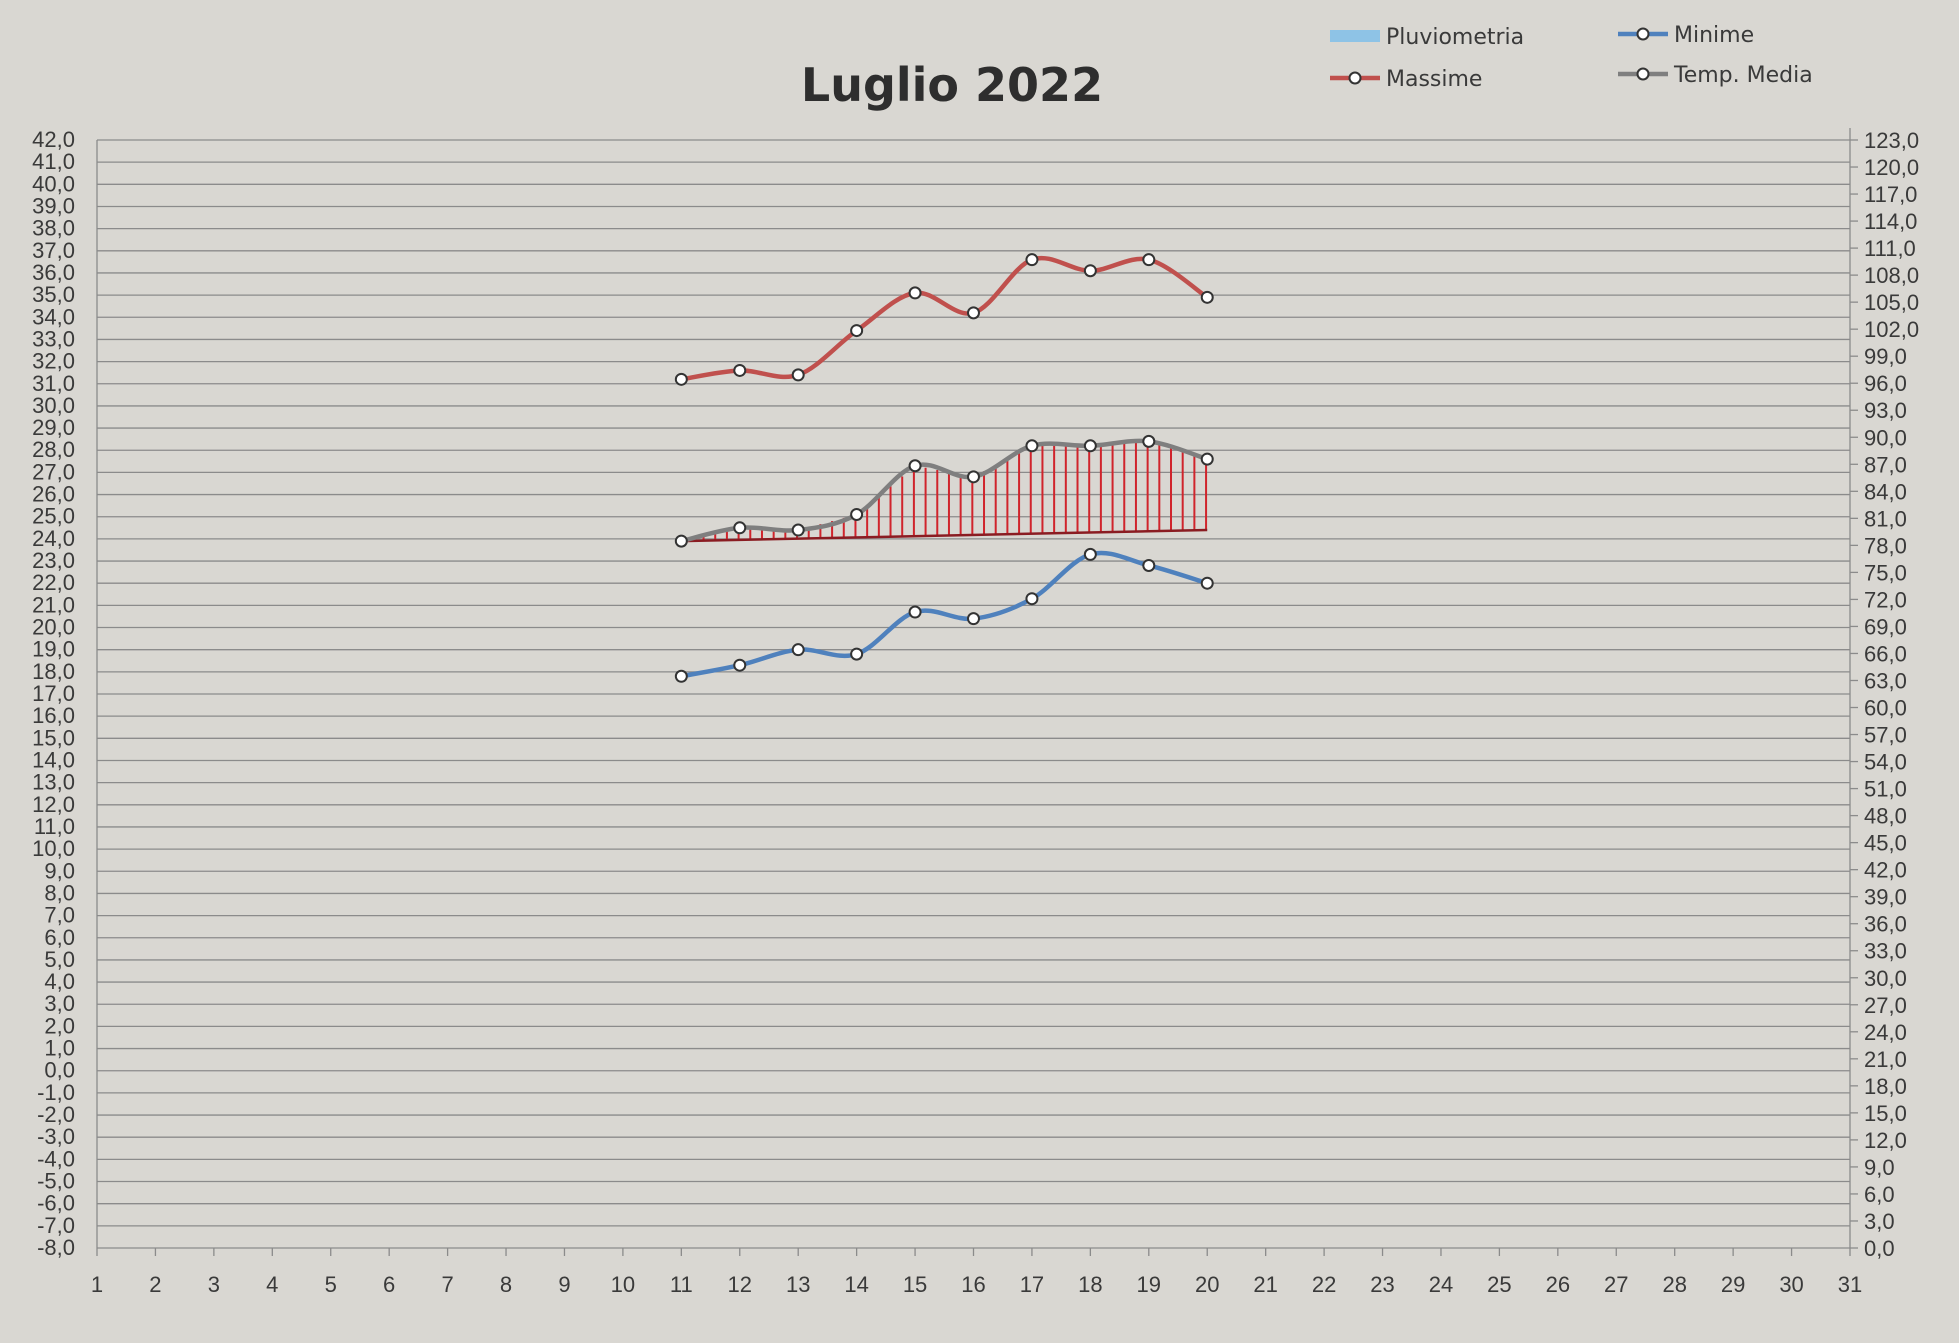  What do you see at coordinates (1885, 1113) in the screenshot?
I see `y2-tick-label: 15,0` at bounding box center [1885, 1113].